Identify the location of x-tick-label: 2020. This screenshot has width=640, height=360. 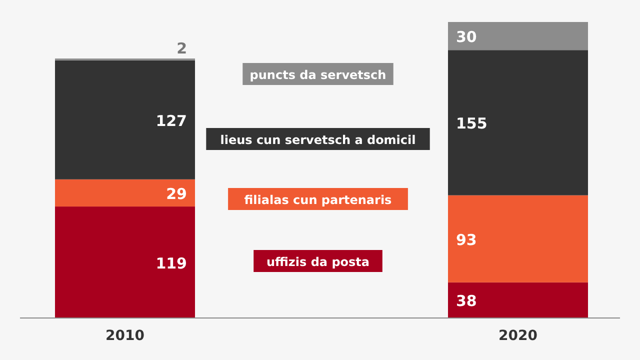
(518, 336).